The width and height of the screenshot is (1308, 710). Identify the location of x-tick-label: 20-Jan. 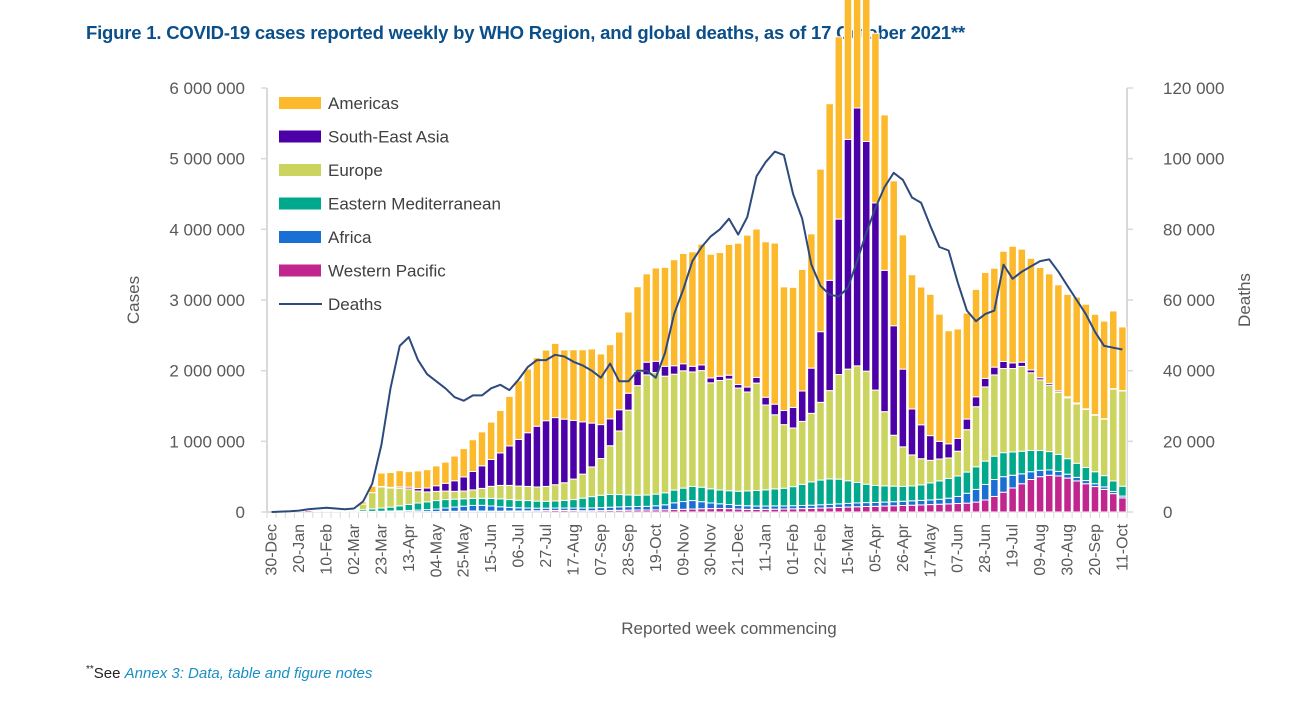
(299, 548).